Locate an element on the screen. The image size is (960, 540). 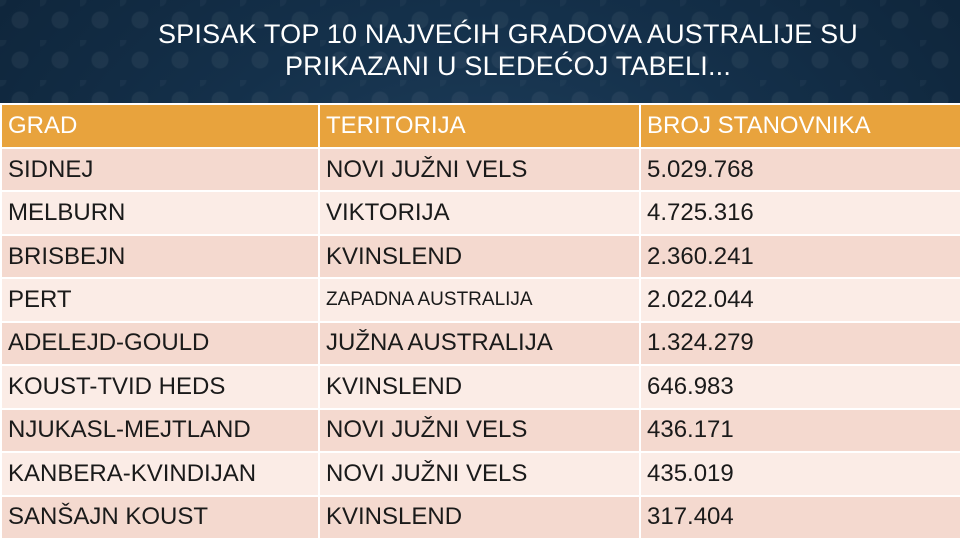
cell-territory: JUŽNA AUSTRALIJA is located at coordinates (479, 343).